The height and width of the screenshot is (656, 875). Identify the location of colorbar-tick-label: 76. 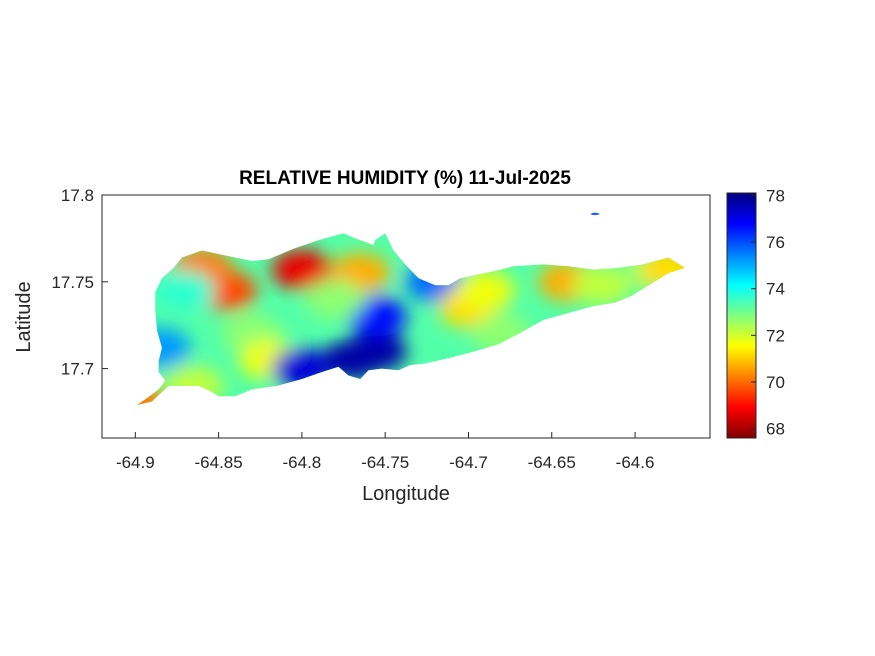
(775, 242).